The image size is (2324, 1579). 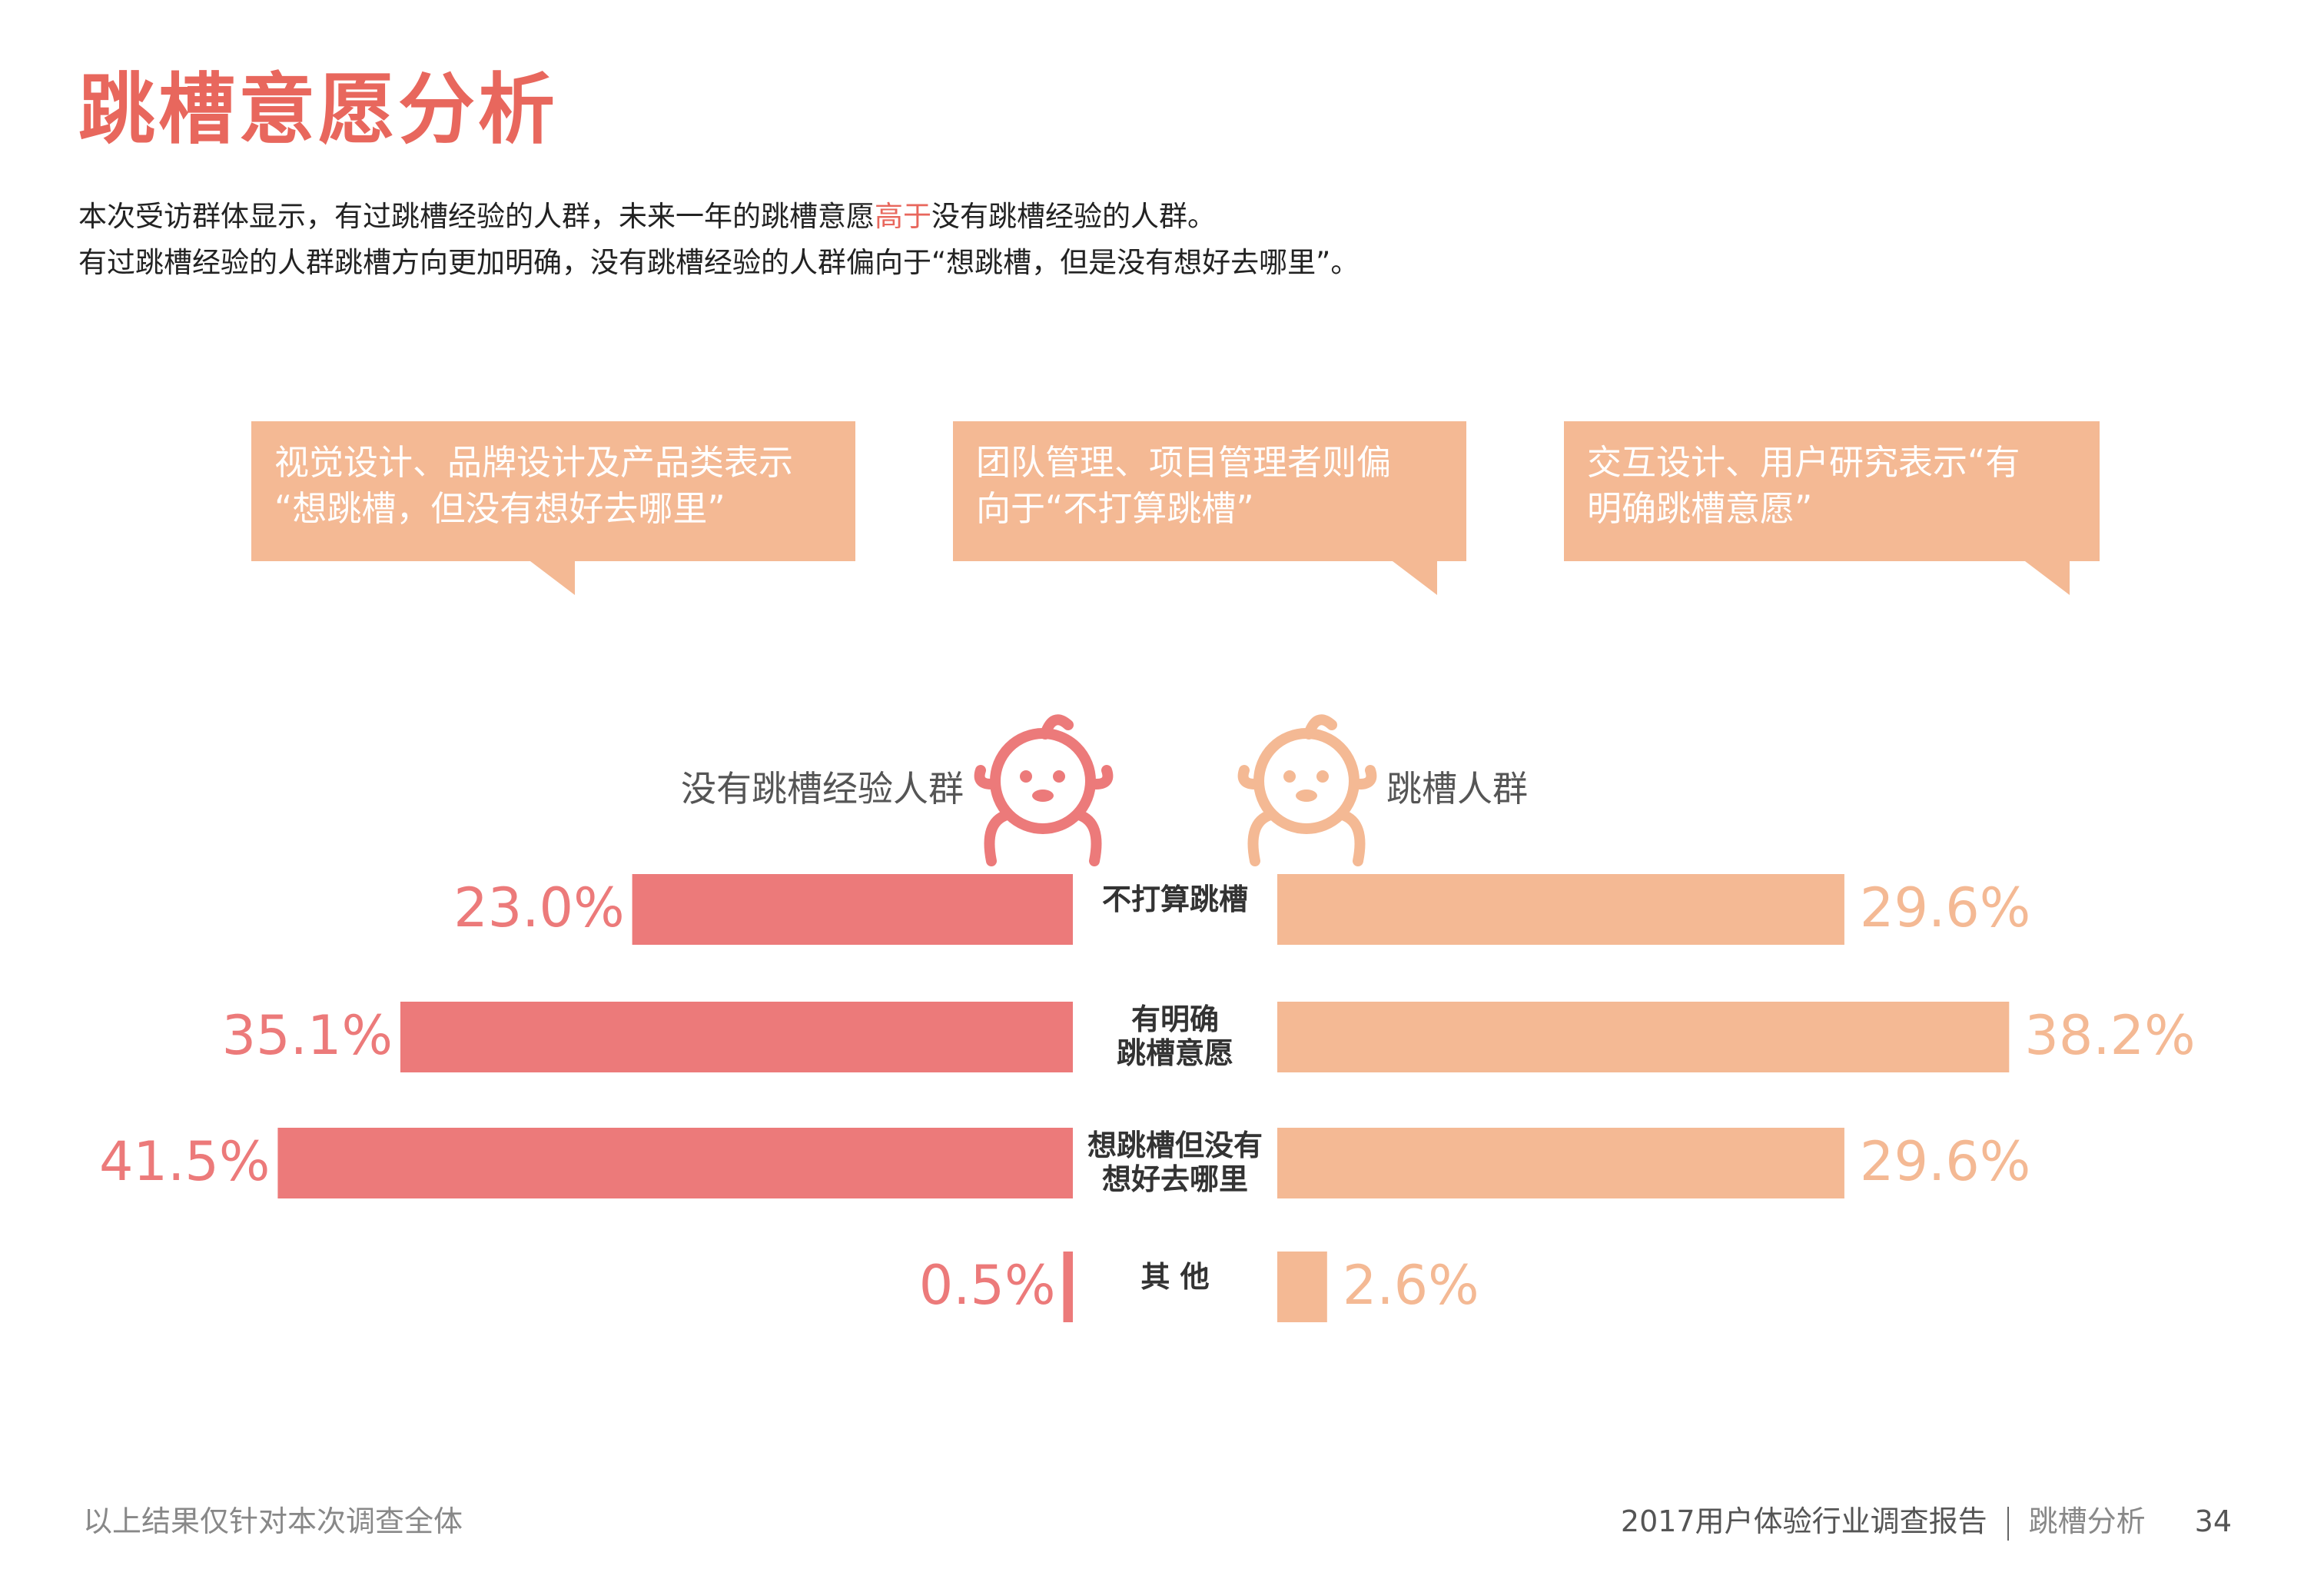 I want to click on legend-left-label: 没有跳槽经验人群, so click(x=822, y=789).